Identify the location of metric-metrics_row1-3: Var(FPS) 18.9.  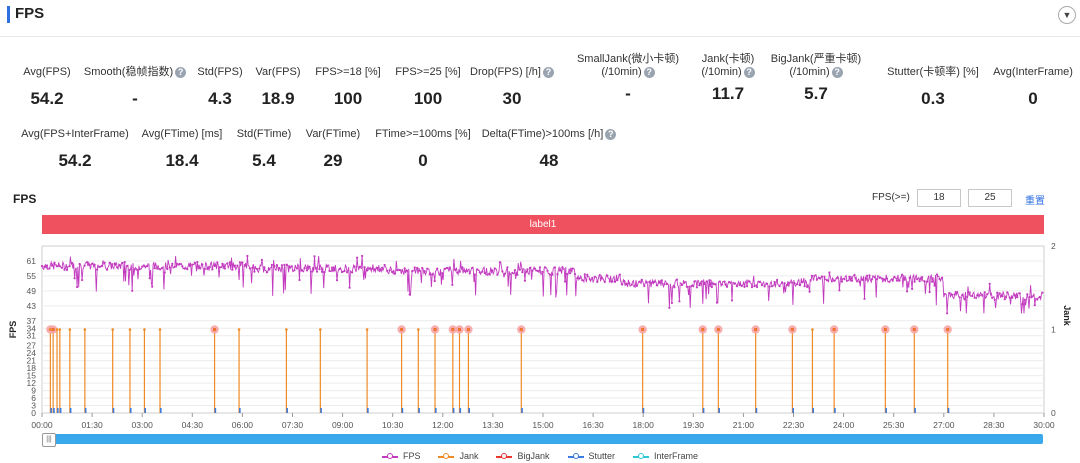
(278, 87).